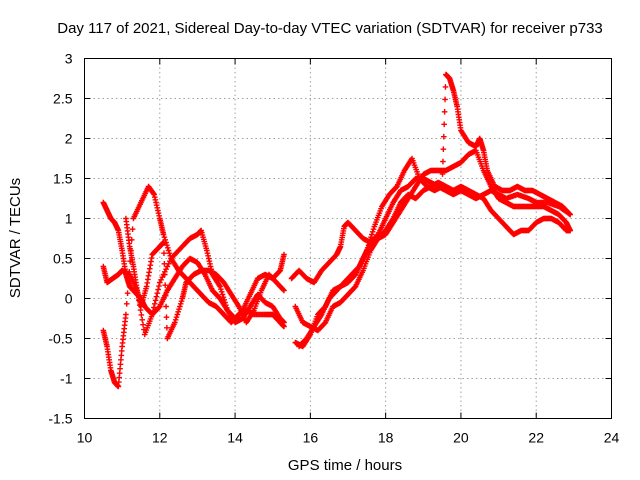 The height and width of the screenshot is (480, 640). What do you see at coordinates (160, 438) in the screenshot?
I see `x-tick-label: 12` at bounding box center [160, 438].